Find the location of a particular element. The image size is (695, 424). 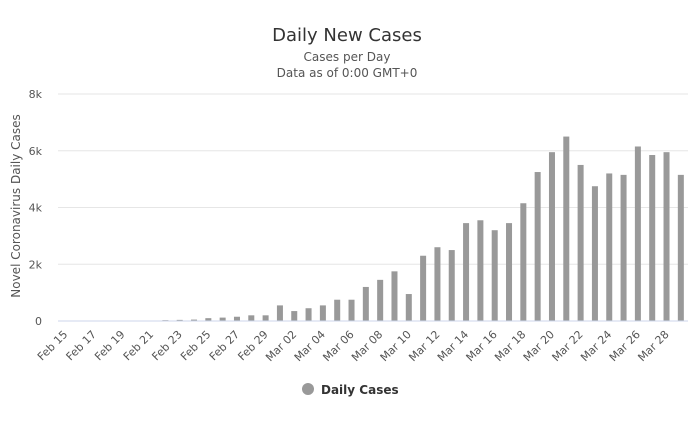

y-tick-label: 0 is located at coordinates (38, 321).